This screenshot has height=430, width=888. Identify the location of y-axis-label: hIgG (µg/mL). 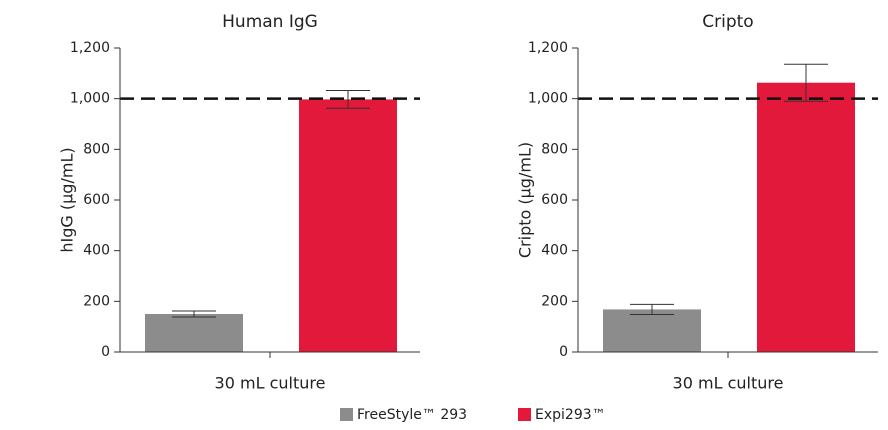
(67, 199).